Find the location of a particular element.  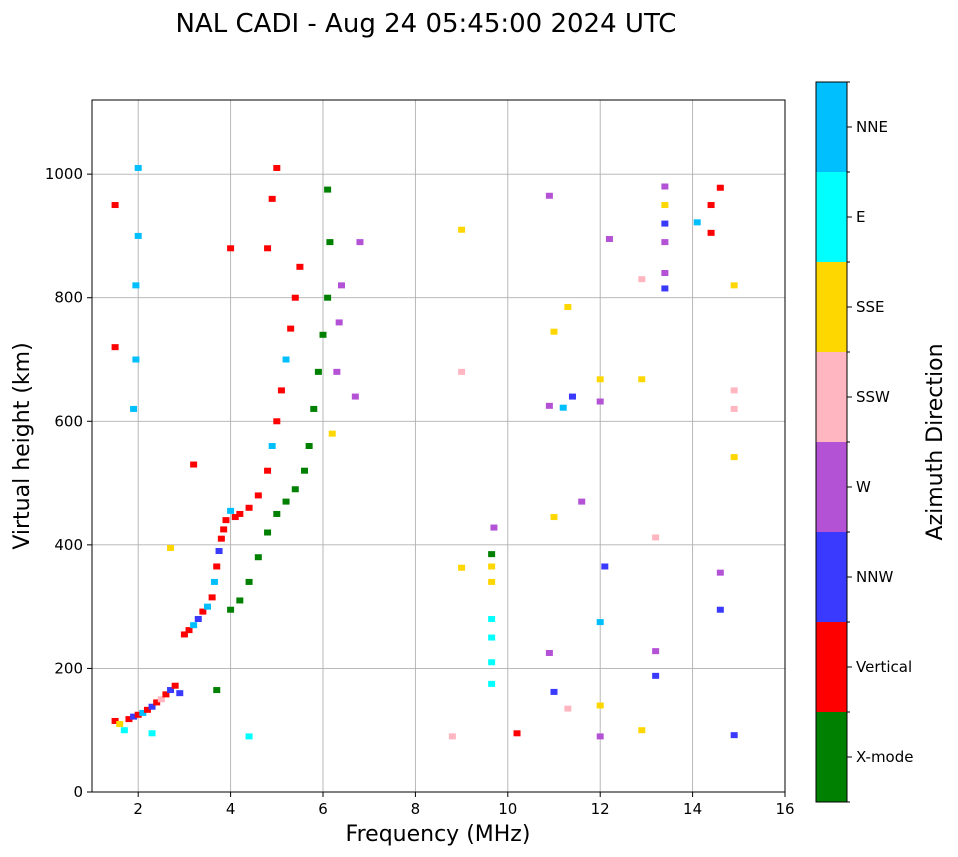

colorbar-frame is located at coordinates (831, 442).